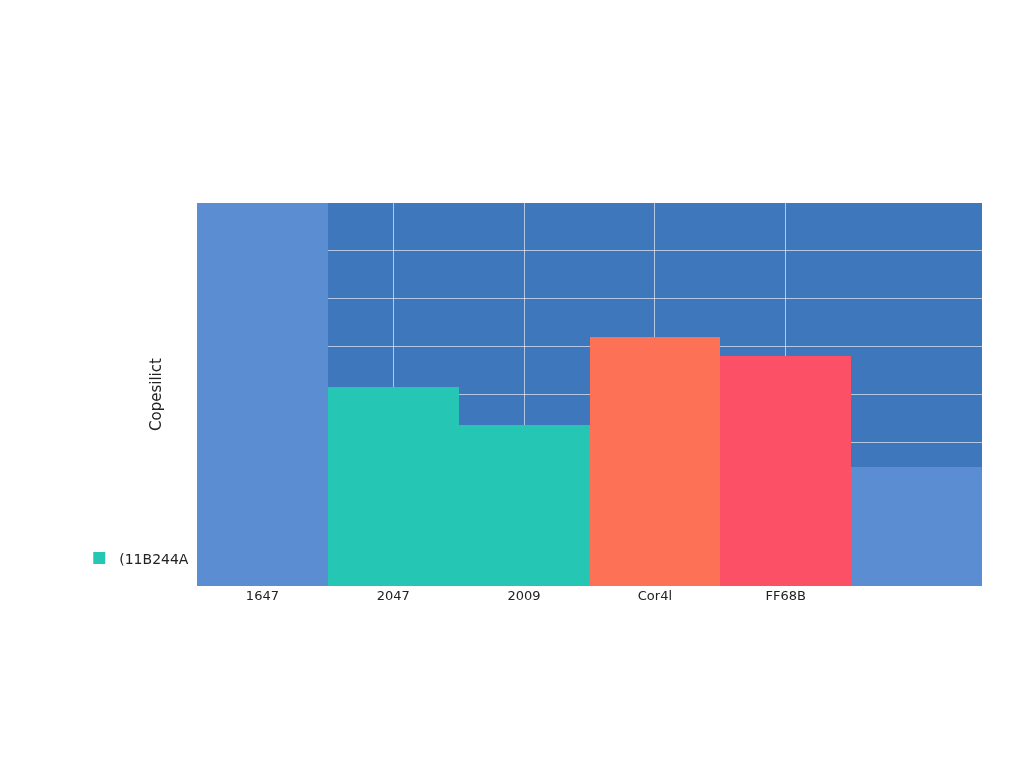 The width and height of the screenshot is (1024, 768). I want to click on x-tick-label: 1647, so click(262, 595).